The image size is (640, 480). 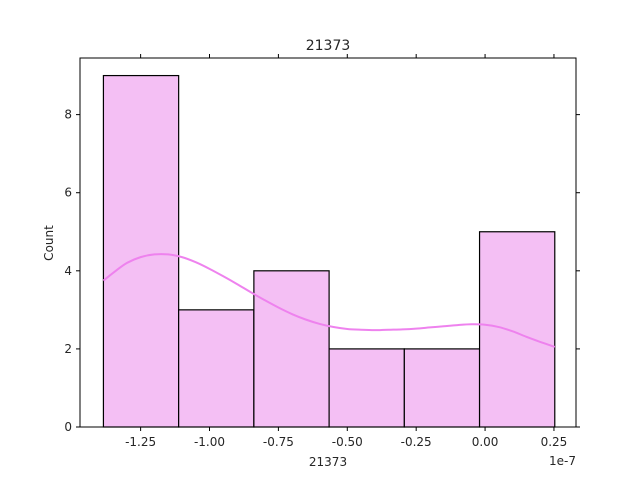 What do you see at coordinates (68, 349) in the screenshot?
I see `y-tick-label: 2` at bounding box center [68, 349].